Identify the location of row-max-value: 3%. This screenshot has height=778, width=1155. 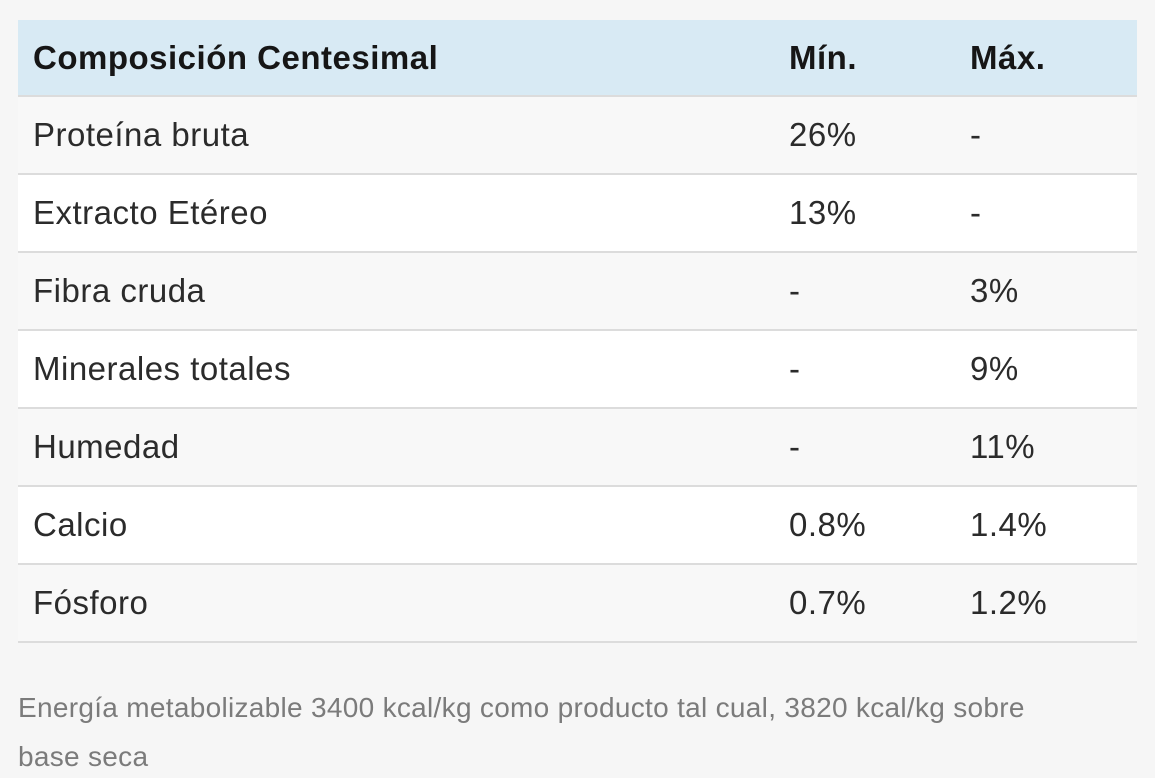
(994, 290).